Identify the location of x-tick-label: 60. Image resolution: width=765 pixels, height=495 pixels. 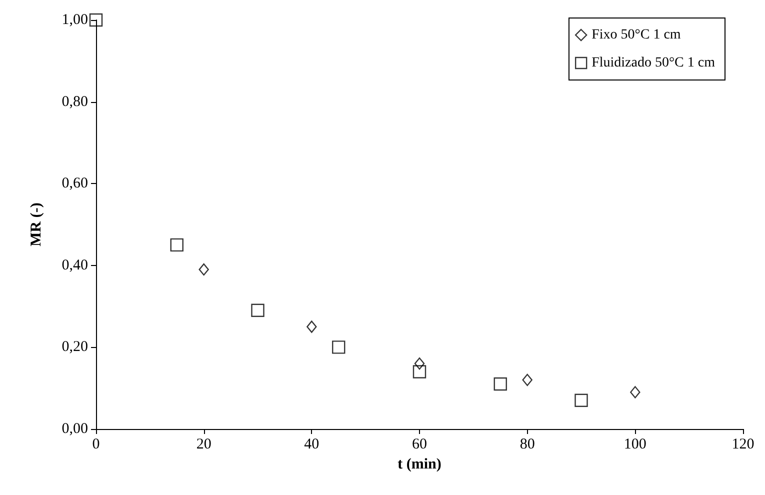
(419, 444).